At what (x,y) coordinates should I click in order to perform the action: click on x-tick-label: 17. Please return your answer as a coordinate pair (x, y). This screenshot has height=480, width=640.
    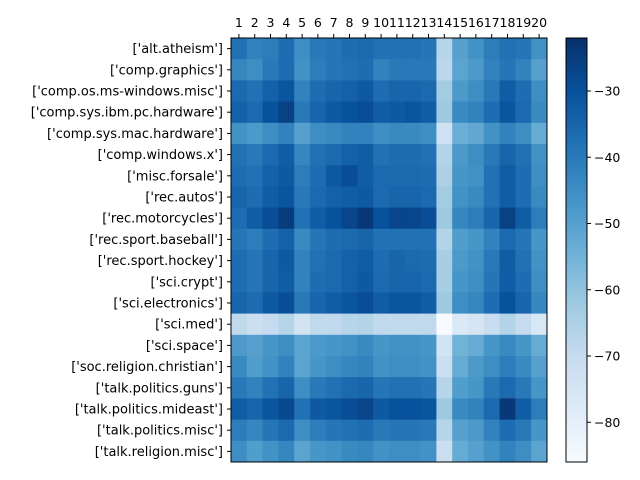
    Looking at the image, I should click on (492, 22).